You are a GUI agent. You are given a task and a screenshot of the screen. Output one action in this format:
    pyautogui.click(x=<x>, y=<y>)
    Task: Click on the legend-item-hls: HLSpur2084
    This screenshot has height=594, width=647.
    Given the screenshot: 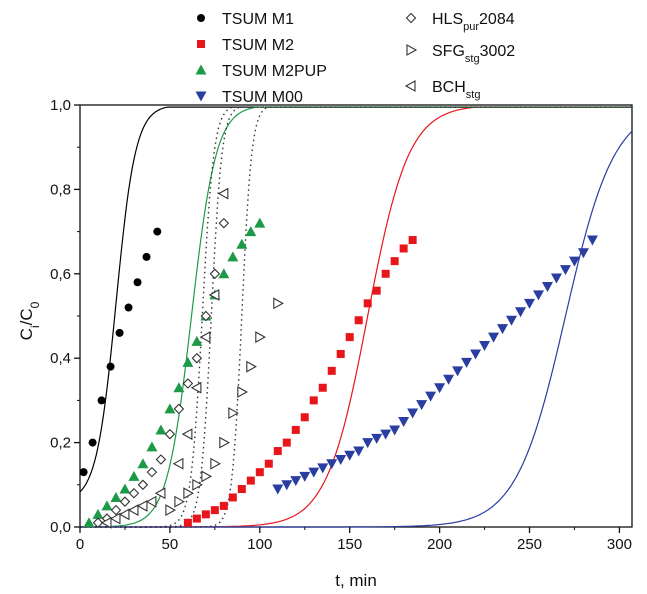 What is the action you would take?
    pyautogui.click(x=460, y=22)
    